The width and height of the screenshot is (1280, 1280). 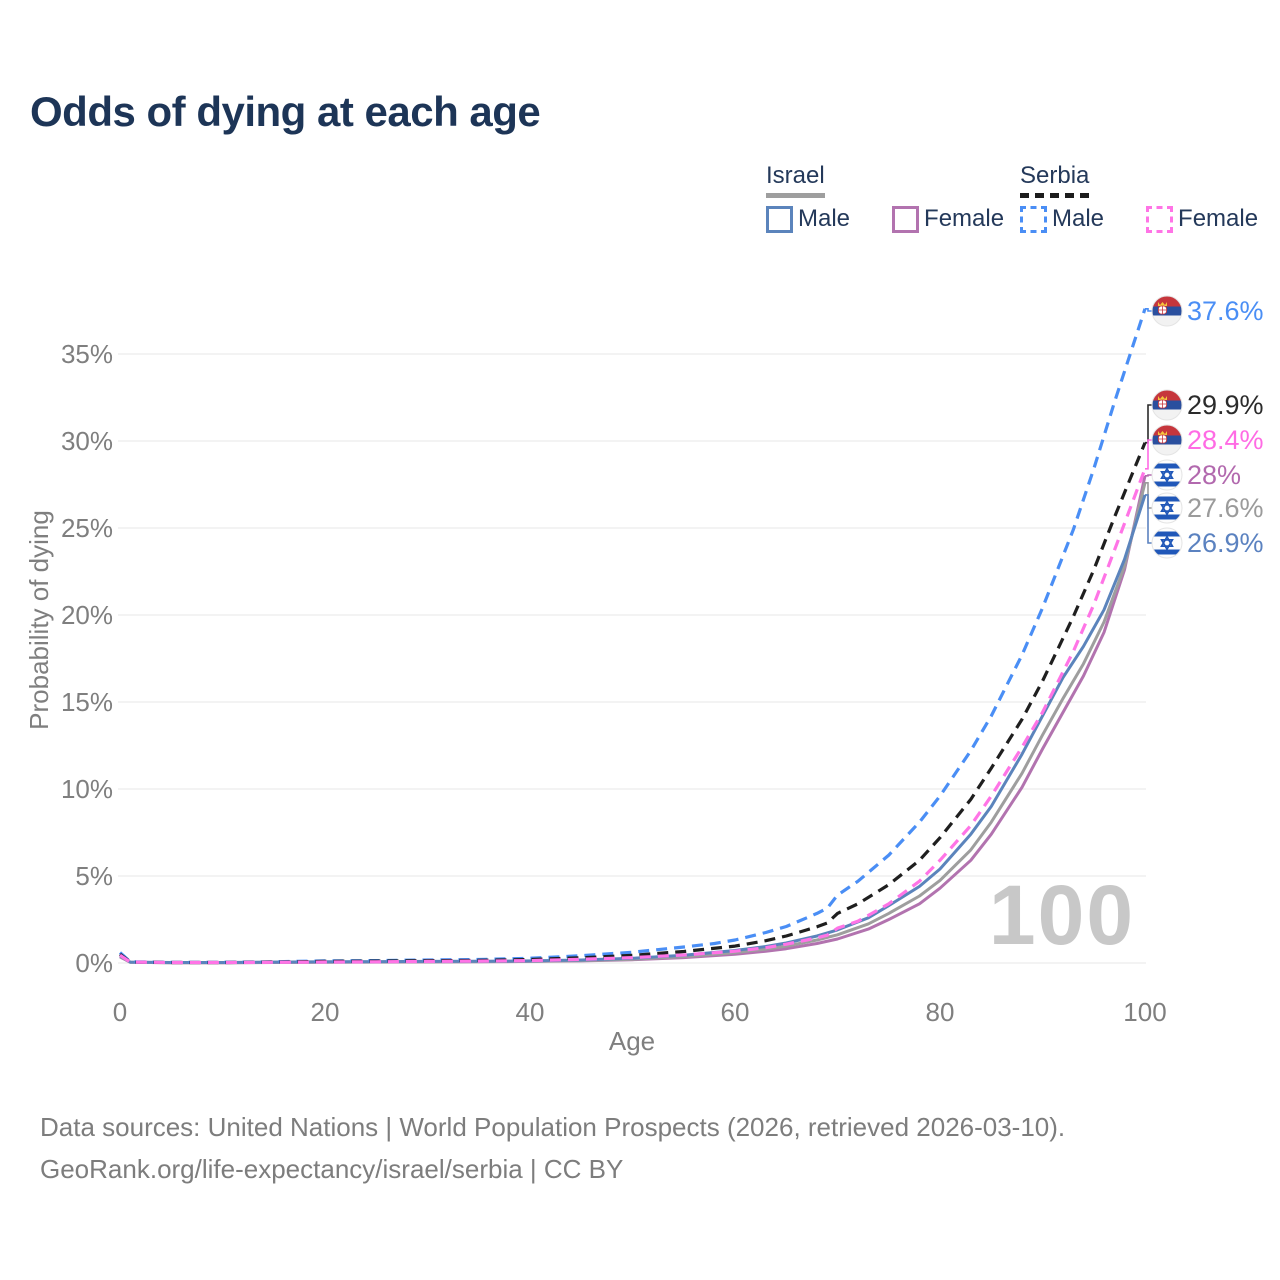 What do you see at coordinates (1148, 424) in the screenshot?
I see `leader-line-serbia-total` at bounding box center [1148, 424].